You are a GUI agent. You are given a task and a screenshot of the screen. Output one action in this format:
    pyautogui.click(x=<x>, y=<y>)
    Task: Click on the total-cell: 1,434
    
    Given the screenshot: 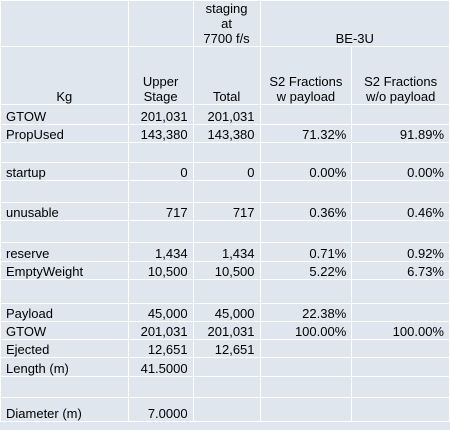 What is the action you would take?
    pyautogui.click(x=226, y=252)
    